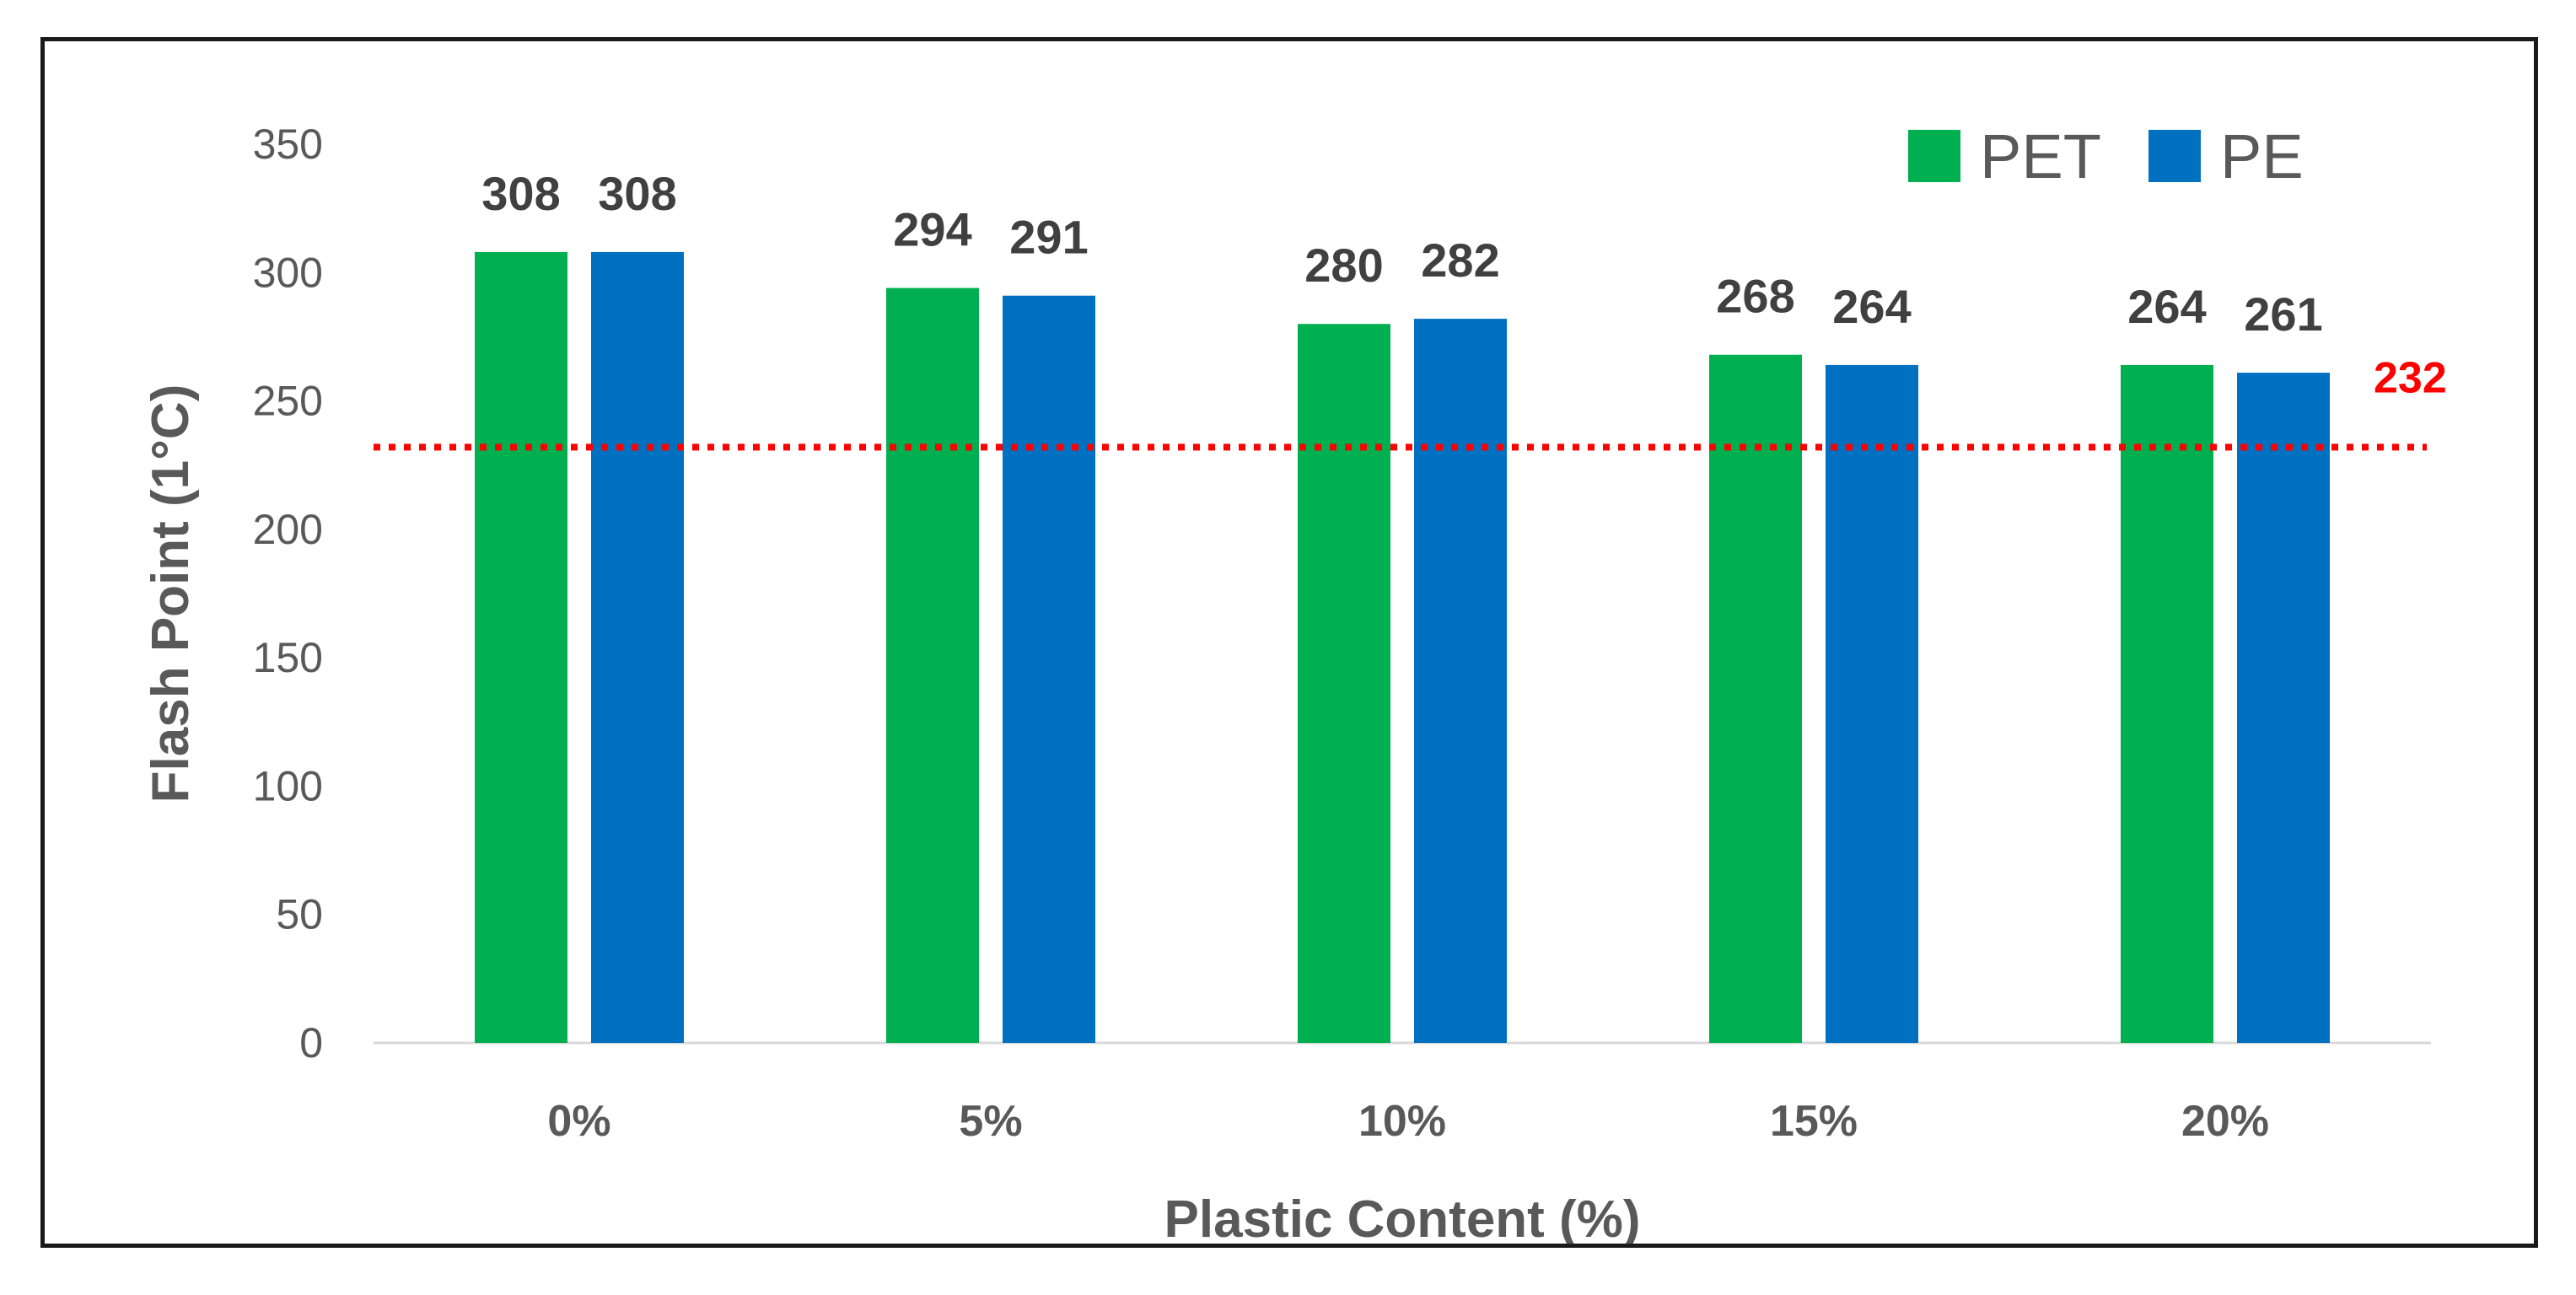 The width and height of the screenshot is (2576, 1295). I want to click on data-label-pet-3: 268, so click(1755, 296).